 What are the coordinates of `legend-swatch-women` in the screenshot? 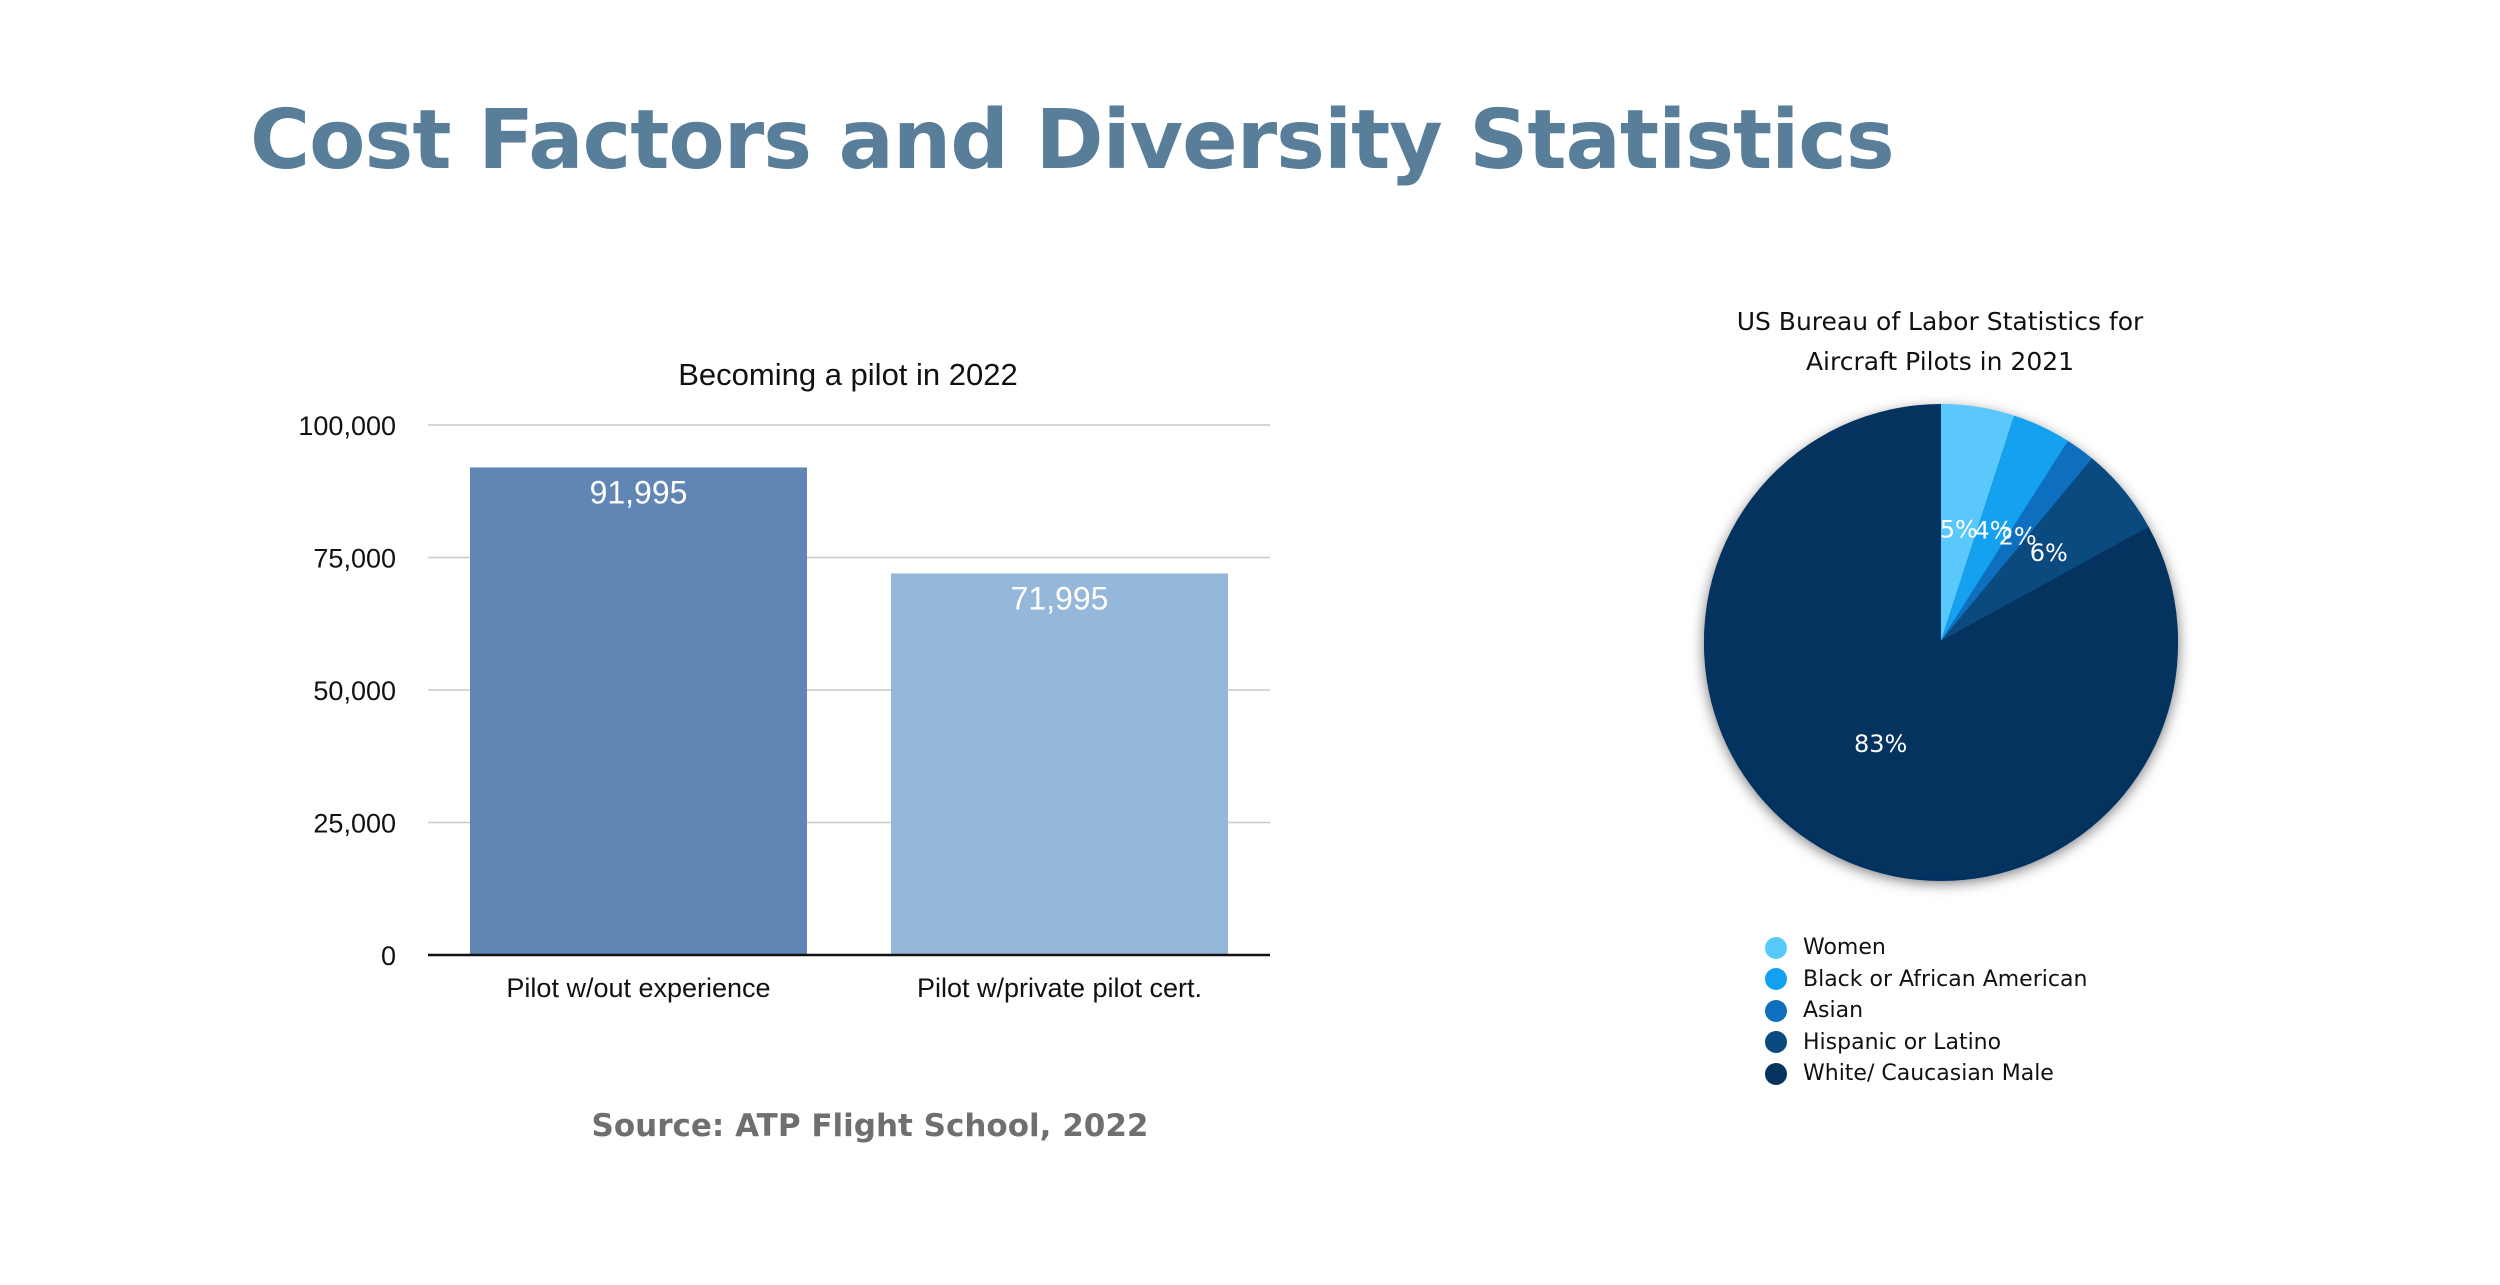 It's located at (1776, 947).